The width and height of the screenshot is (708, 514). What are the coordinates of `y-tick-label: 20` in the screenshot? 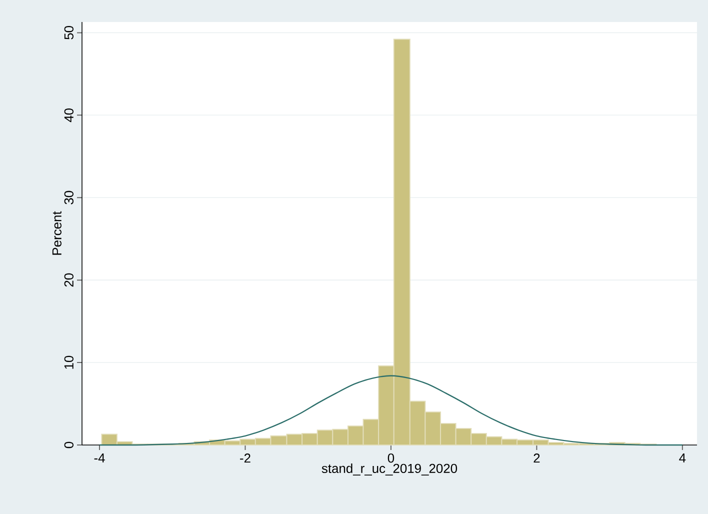 It's located at (69, 280).